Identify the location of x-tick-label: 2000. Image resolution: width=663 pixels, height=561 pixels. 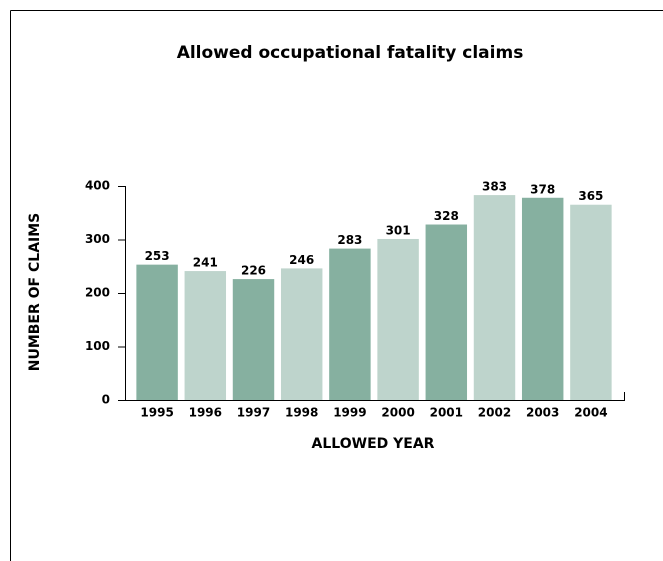
(397, 413).